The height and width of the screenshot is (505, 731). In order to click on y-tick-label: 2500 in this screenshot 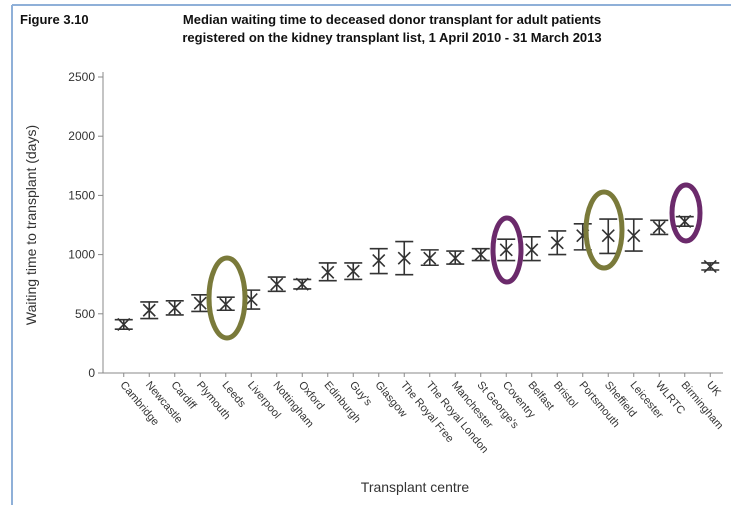, I will do `click(81, 77)`.